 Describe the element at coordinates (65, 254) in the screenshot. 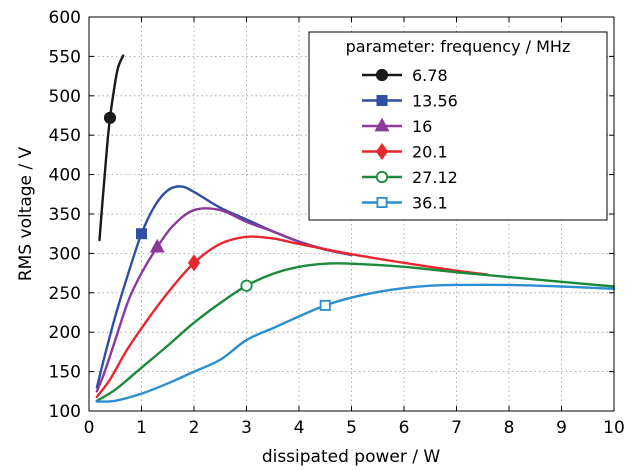

I see `y-tick-label: 300` at that location.